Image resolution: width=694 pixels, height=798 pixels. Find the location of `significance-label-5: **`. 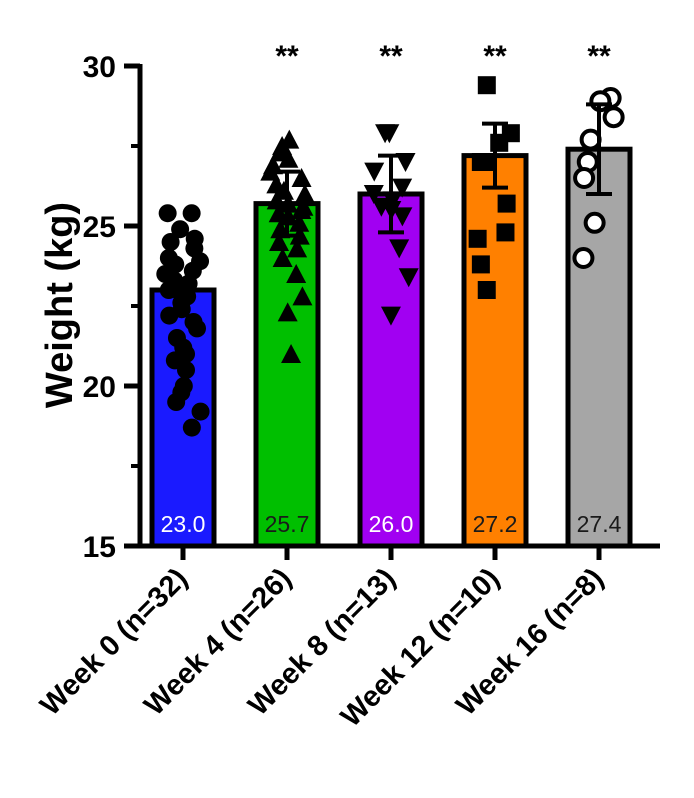

significance-label-5: ** is located at coordinates (599, 56).